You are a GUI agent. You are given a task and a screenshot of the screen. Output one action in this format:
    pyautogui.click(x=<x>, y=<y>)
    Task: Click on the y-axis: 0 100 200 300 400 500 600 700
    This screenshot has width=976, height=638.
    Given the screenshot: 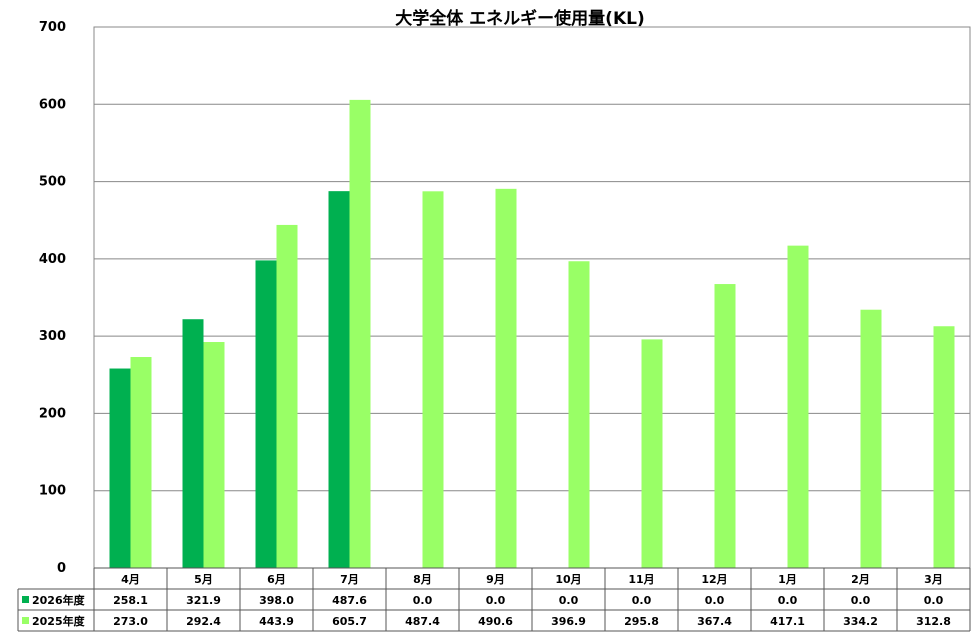 What is the action you would take?
    pyautogui.click(x=52, y=298)
    